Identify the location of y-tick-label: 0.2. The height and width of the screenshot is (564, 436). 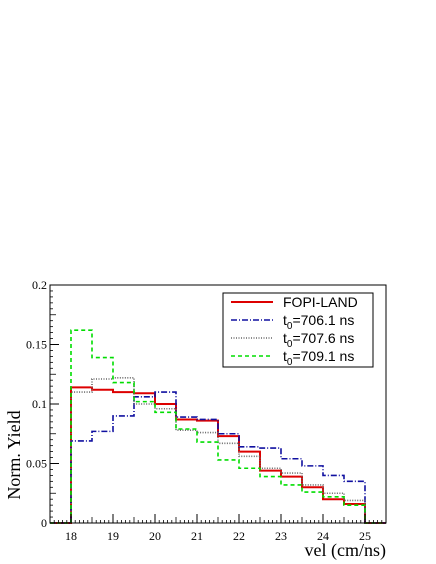
(39, 285).